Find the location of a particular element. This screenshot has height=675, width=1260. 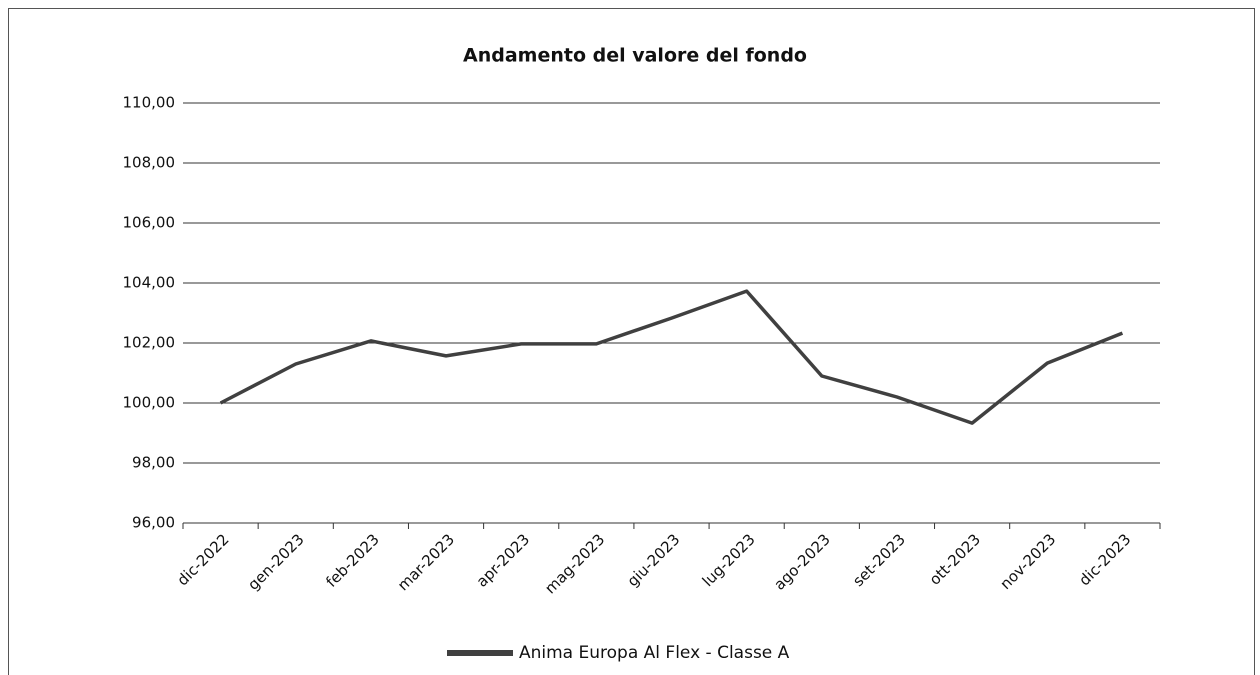

x-tick-label: dic-2022 is located at coordinates (203, 559).